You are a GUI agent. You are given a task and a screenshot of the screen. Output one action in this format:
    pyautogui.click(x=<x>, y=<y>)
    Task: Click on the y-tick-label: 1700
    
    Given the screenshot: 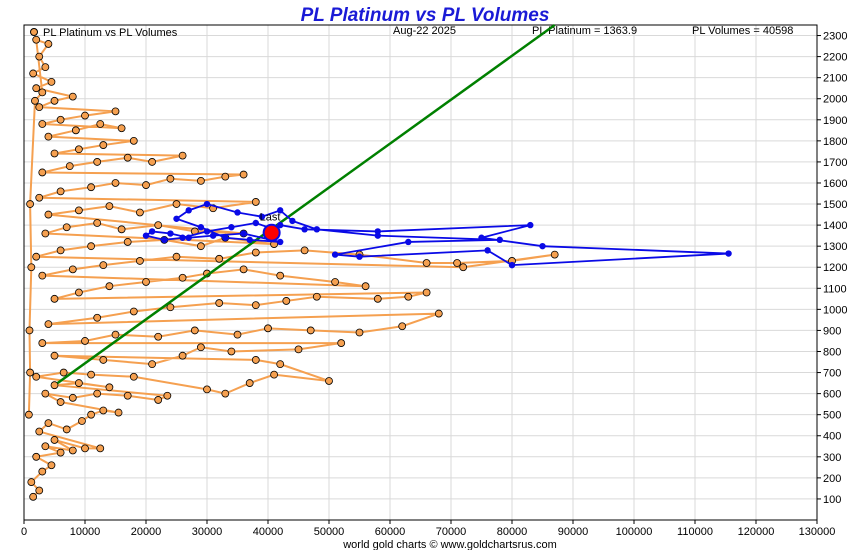 What is the action you would take?
    pyautogui.click(x=835, y=163)
    